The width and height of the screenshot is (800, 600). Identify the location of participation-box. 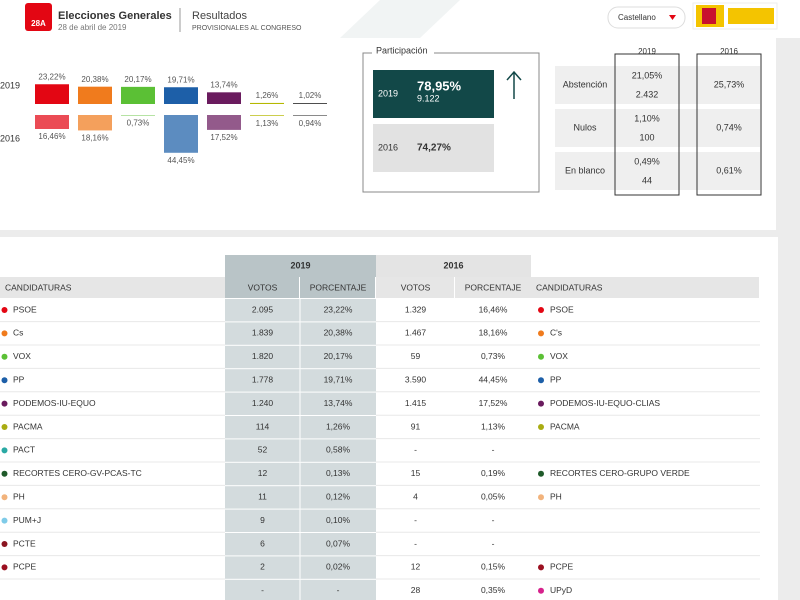
(451, 122).